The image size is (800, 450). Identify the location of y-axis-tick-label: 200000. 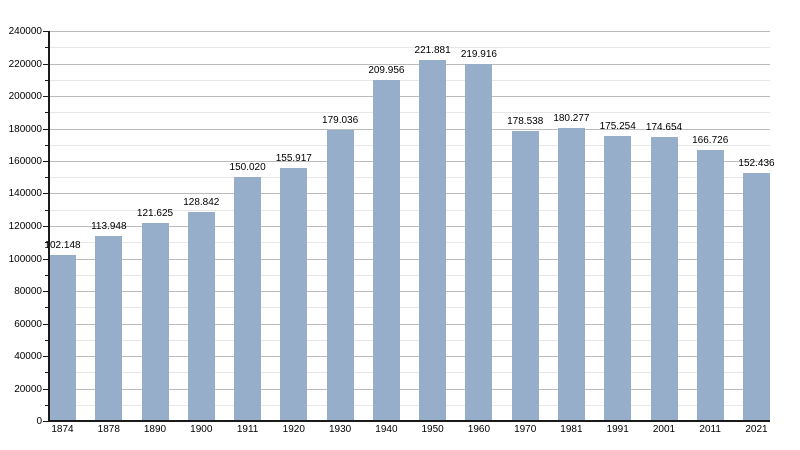
(25, 96).